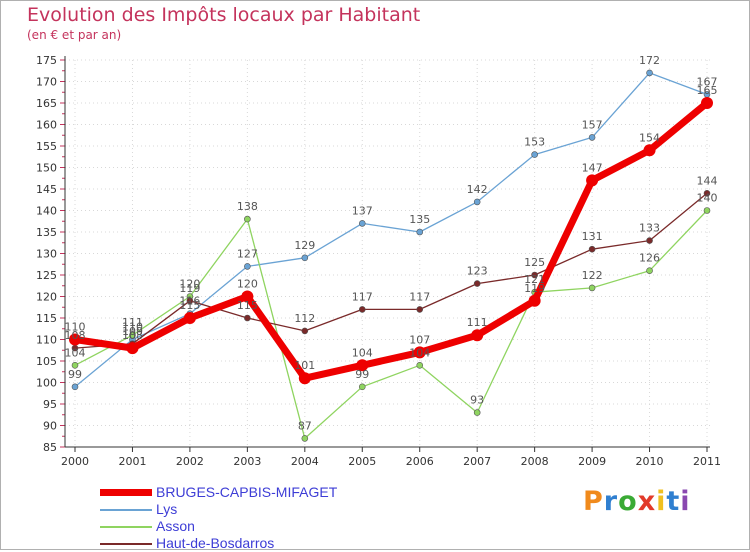 Image resolution: width=750 pixels, height=552 pixels. What do you see at coordinates (46, 189) in the screenshot?
I see `y-tick-label: 145` at bounding box center [46, 189].